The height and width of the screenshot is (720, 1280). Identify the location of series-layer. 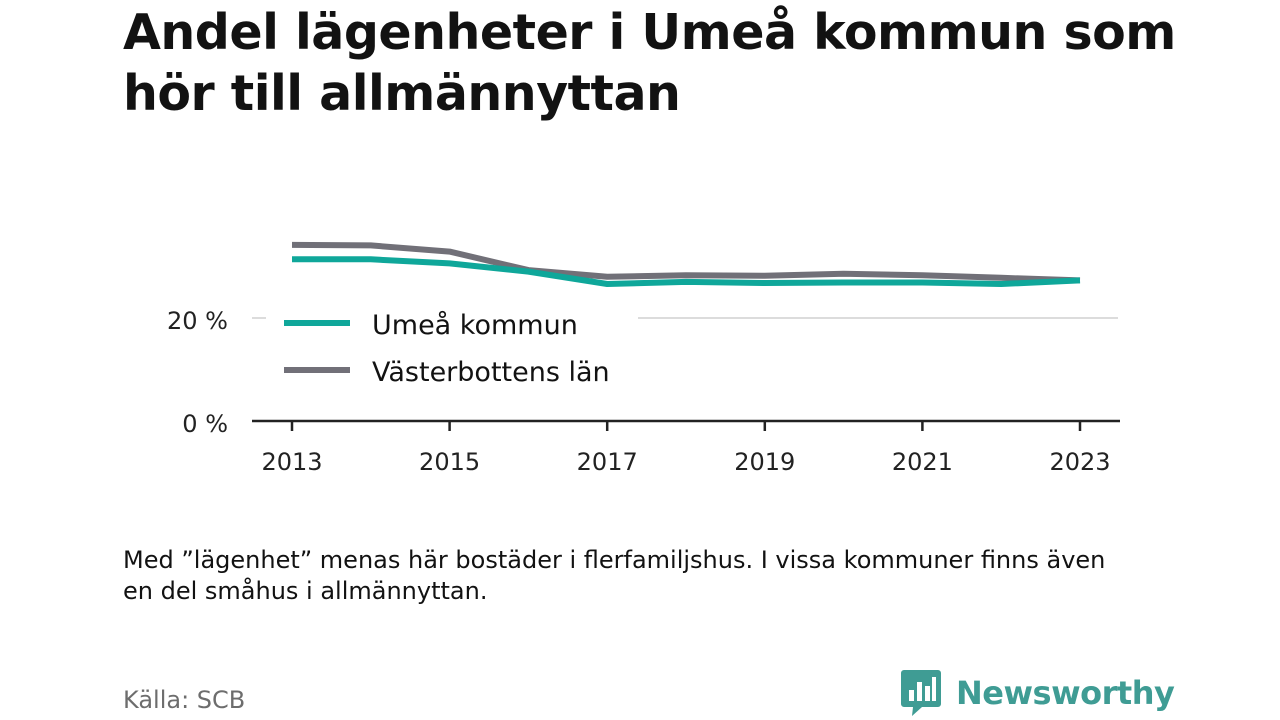
(686, 264).